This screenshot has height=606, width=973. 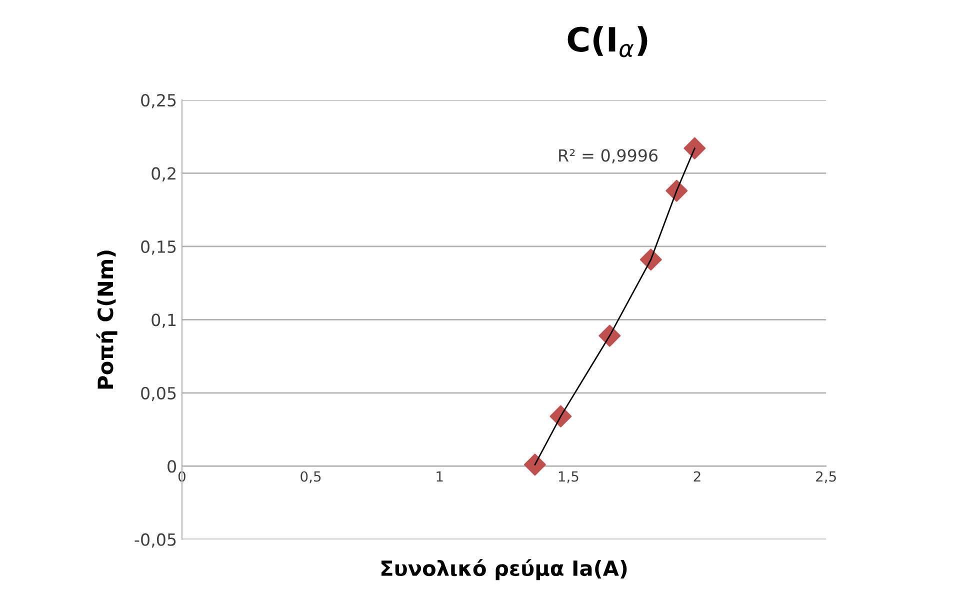 What do you see at coordinates (164, 321) in the screenshot?
I see `y-tick-label: 0,1` at bounding box center [164, 321].